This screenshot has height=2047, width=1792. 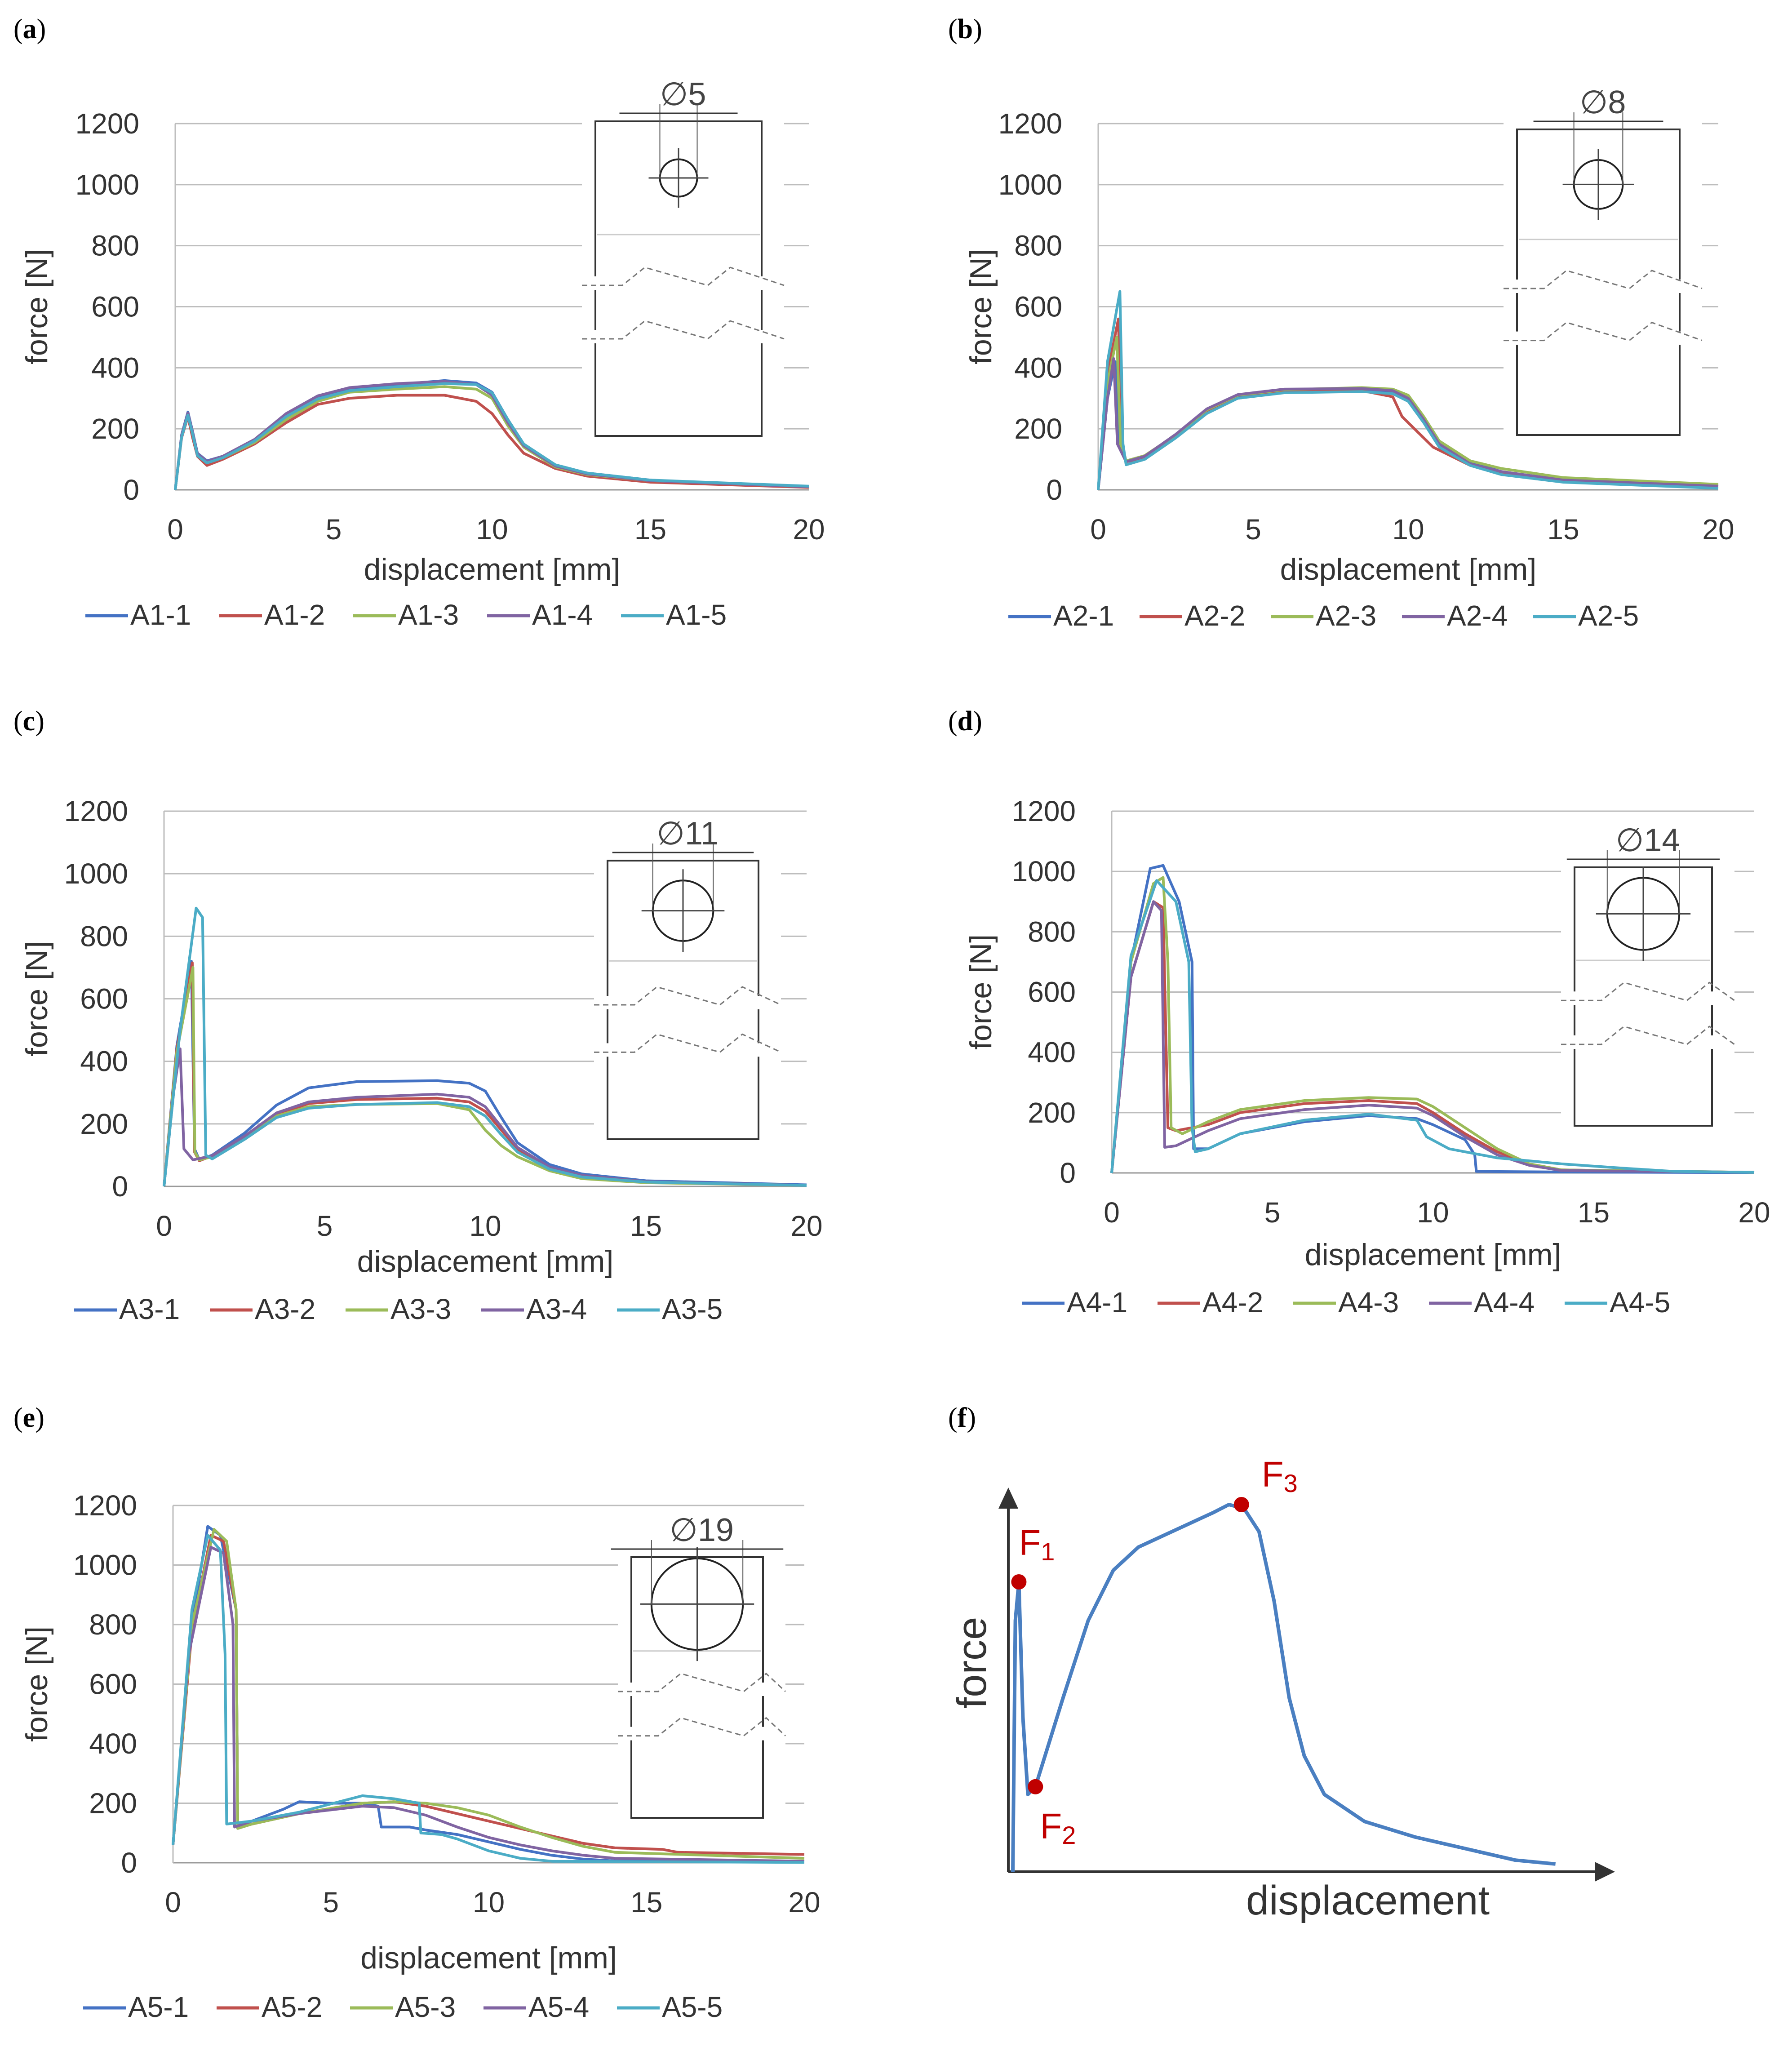 What do you see at coordinates (285, 1309) in the screenshot?
I see `legend-label-A3-2: A3-2` at bounding box center [285, 1309].